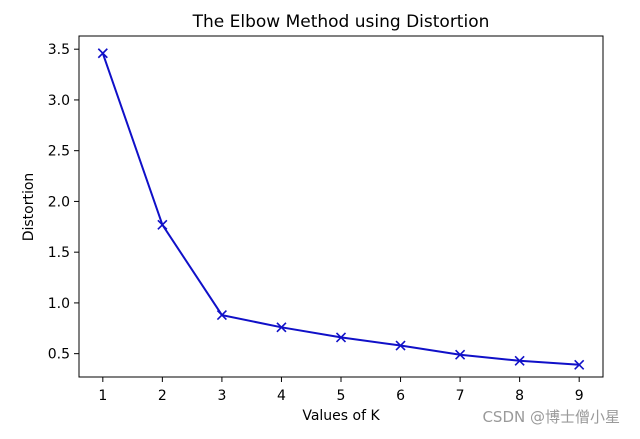 Image resolution: width=640 pixels, height=439 pixels. I want to click on y-tick-label: 1.5, so click(59, 253).